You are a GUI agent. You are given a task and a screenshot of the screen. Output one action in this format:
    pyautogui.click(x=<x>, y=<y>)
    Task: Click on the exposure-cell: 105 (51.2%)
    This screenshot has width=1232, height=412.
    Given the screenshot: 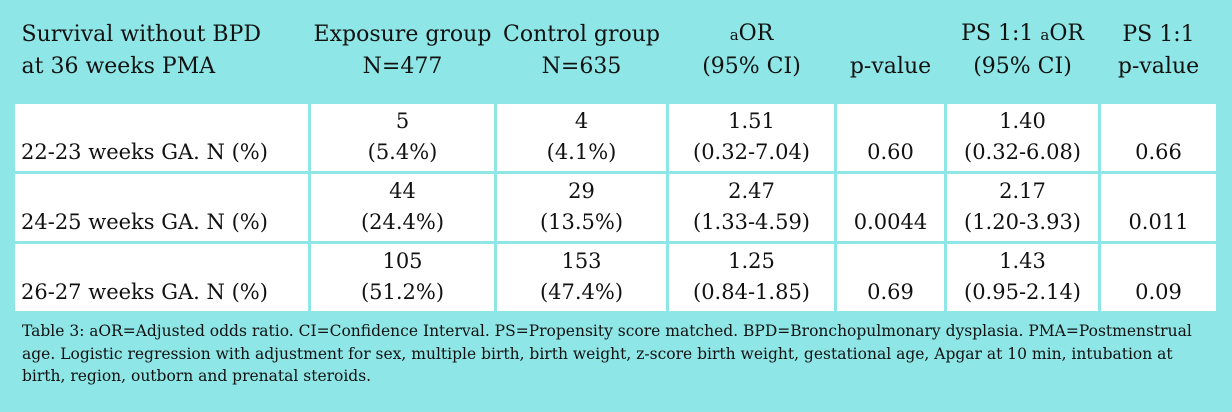 What is the action you would take?
    pyautogui.click(x=402, y=277)
    